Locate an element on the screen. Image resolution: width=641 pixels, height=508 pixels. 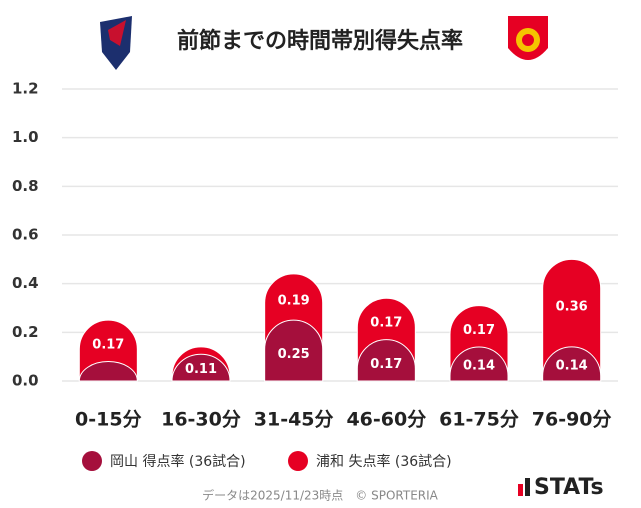
brand-logo: STATs is located at coordinates (561, 487).